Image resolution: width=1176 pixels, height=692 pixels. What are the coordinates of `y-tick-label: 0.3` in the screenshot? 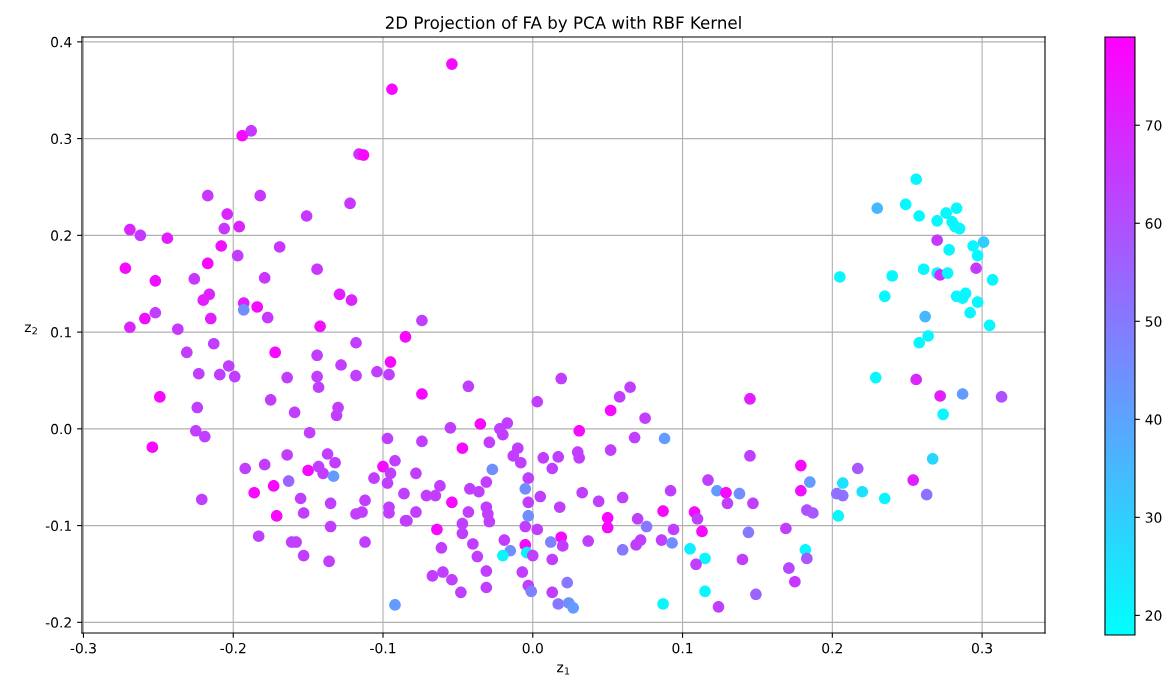 It's located at (61, 139).